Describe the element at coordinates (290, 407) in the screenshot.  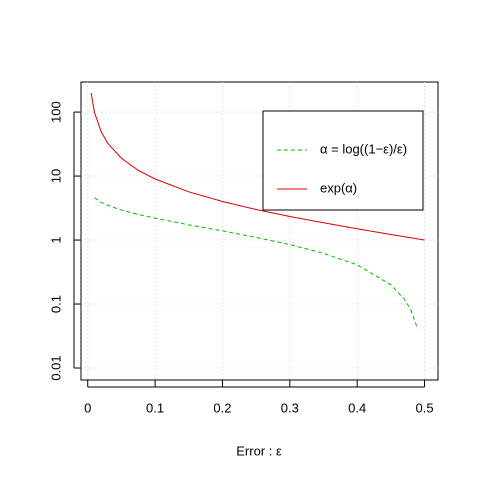
I see `x-tick-label: 0.3` at that location.